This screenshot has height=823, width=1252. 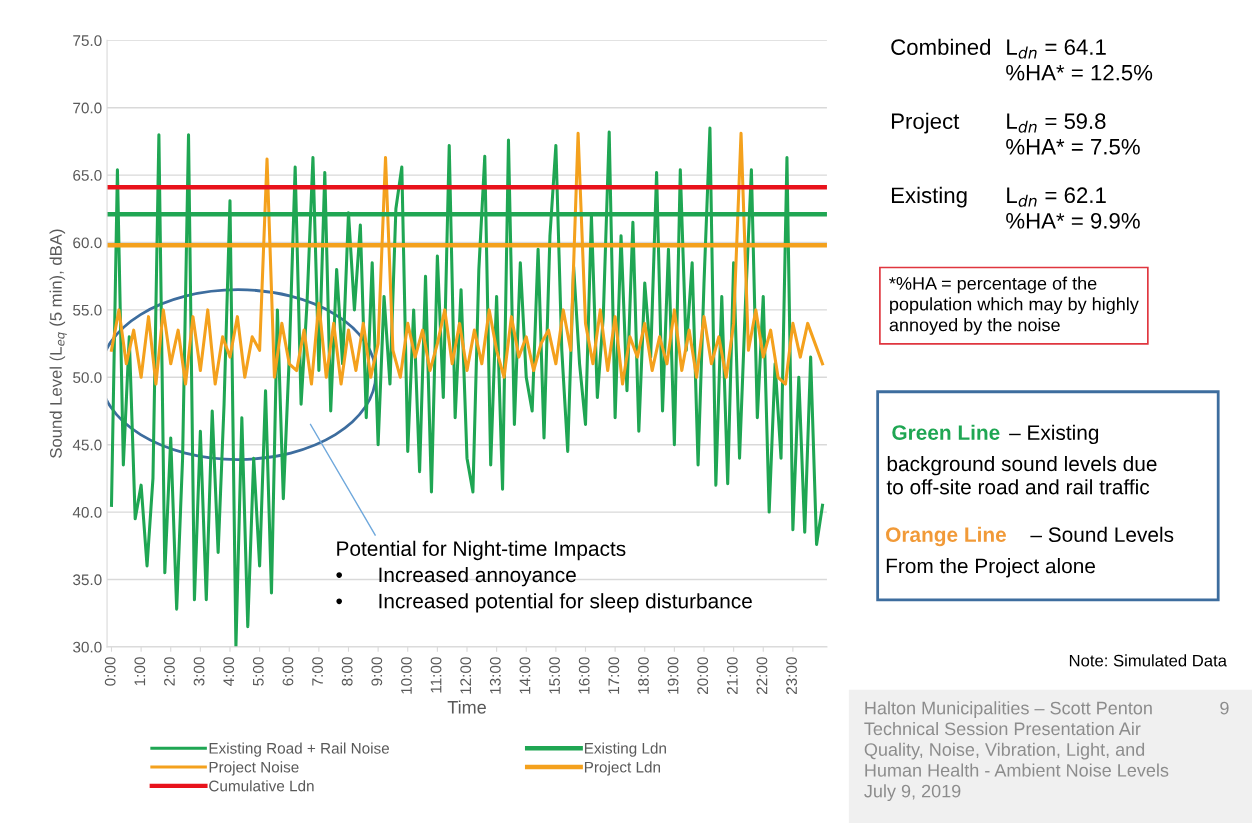 What do you see at coordinates (643, 675) in the screenshot?
I see `x-tick-label: 18:00` at bounding box center [643, 675].